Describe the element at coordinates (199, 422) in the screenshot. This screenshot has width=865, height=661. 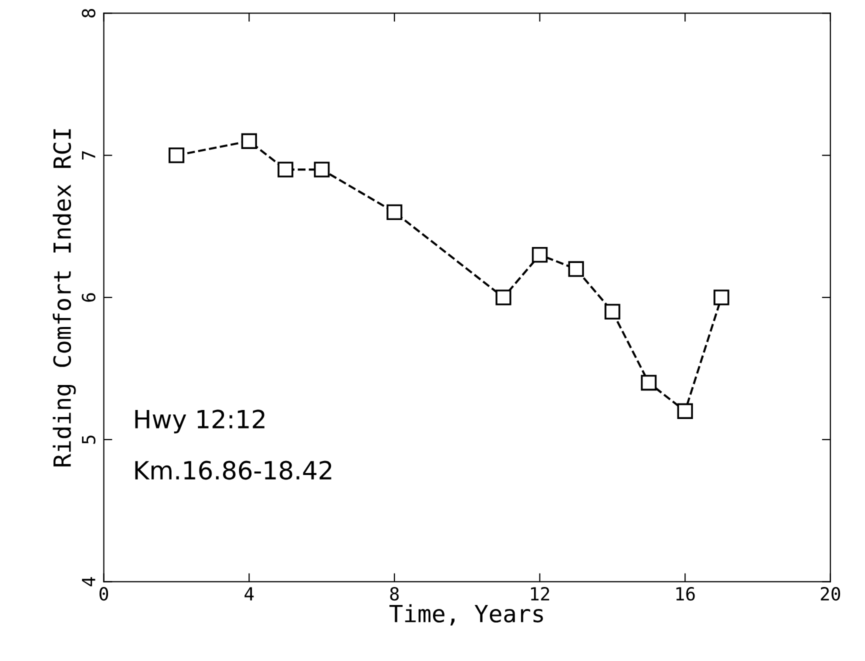
I see `annotation: Hwy 12:12` at that location.